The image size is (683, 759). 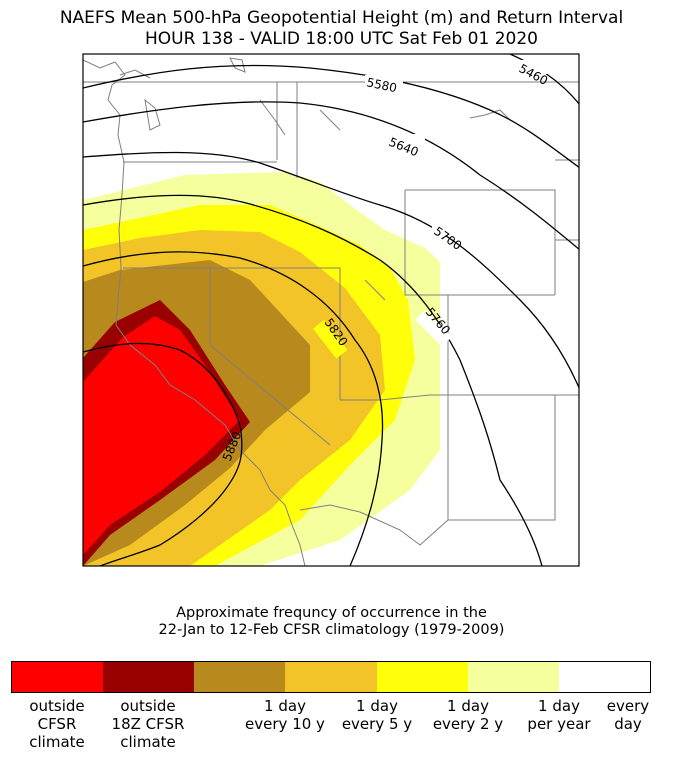 I want to click on legend-label-text: every, so click(x=628, y=706).